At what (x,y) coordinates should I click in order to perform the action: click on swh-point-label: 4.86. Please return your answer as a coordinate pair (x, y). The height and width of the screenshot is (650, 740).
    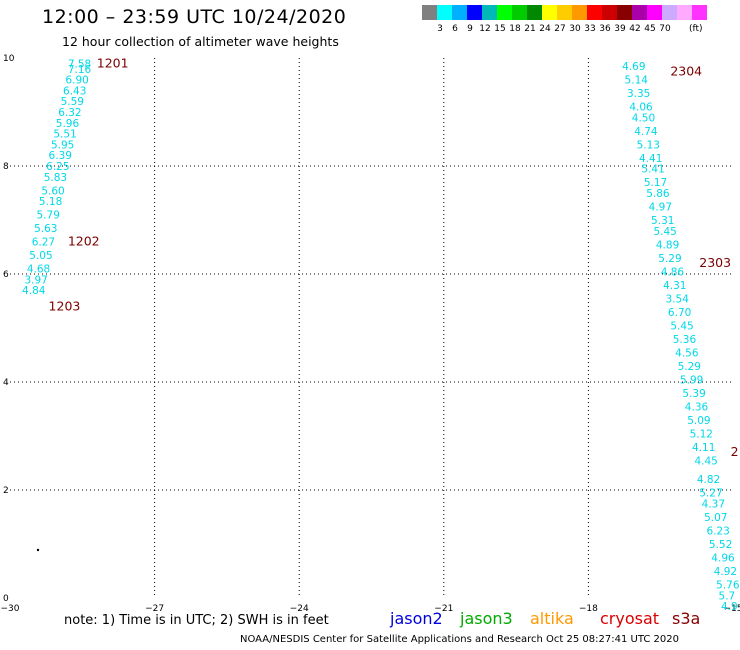
    Looking at the image, I should click on (673, 272).